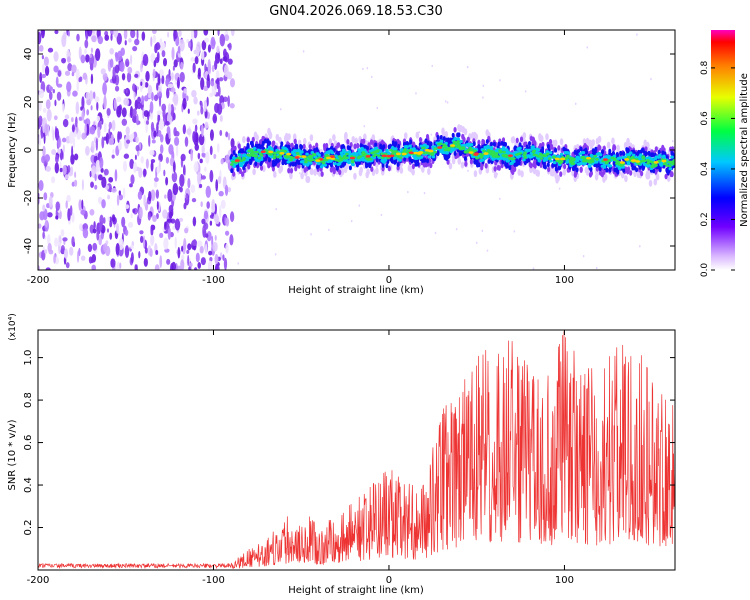 This screenshot has width=750, height=600. I want to click on x-tick-label: 100, so click(564, 580).